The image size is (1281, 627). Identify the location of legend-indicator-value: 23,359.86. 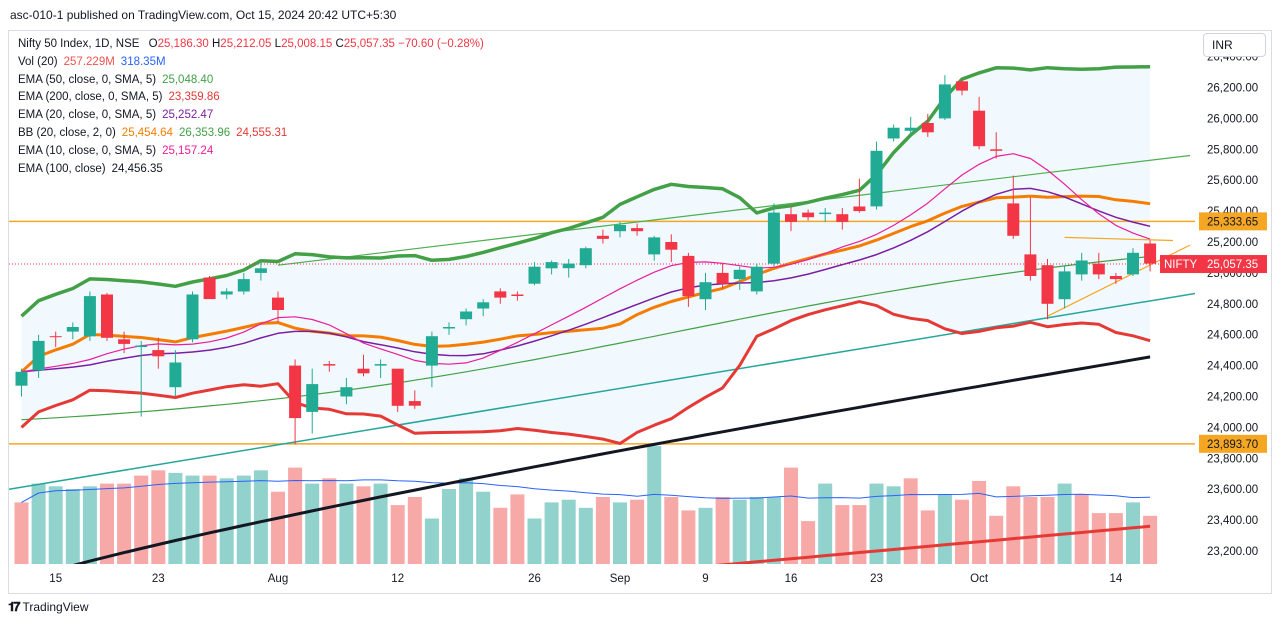
(194, 97).